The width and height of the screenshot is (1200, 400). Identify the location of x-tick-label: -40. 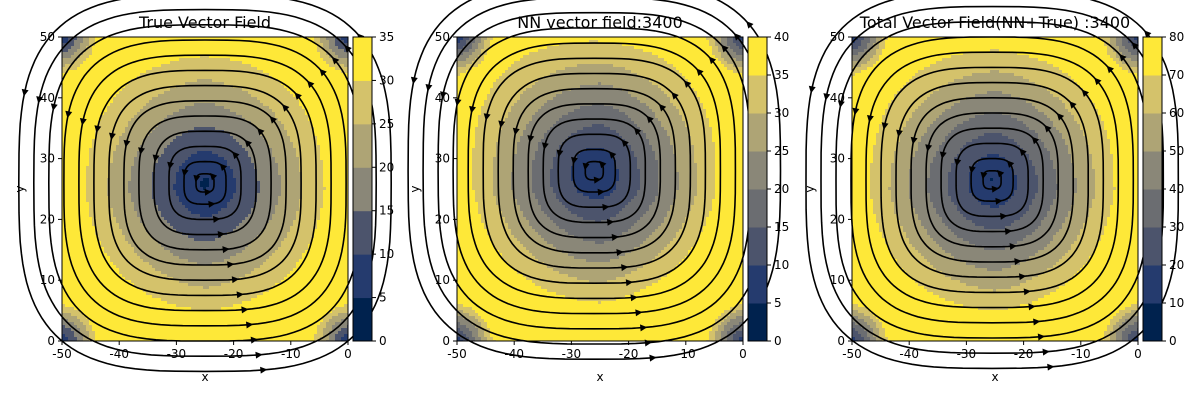
(514, 354).